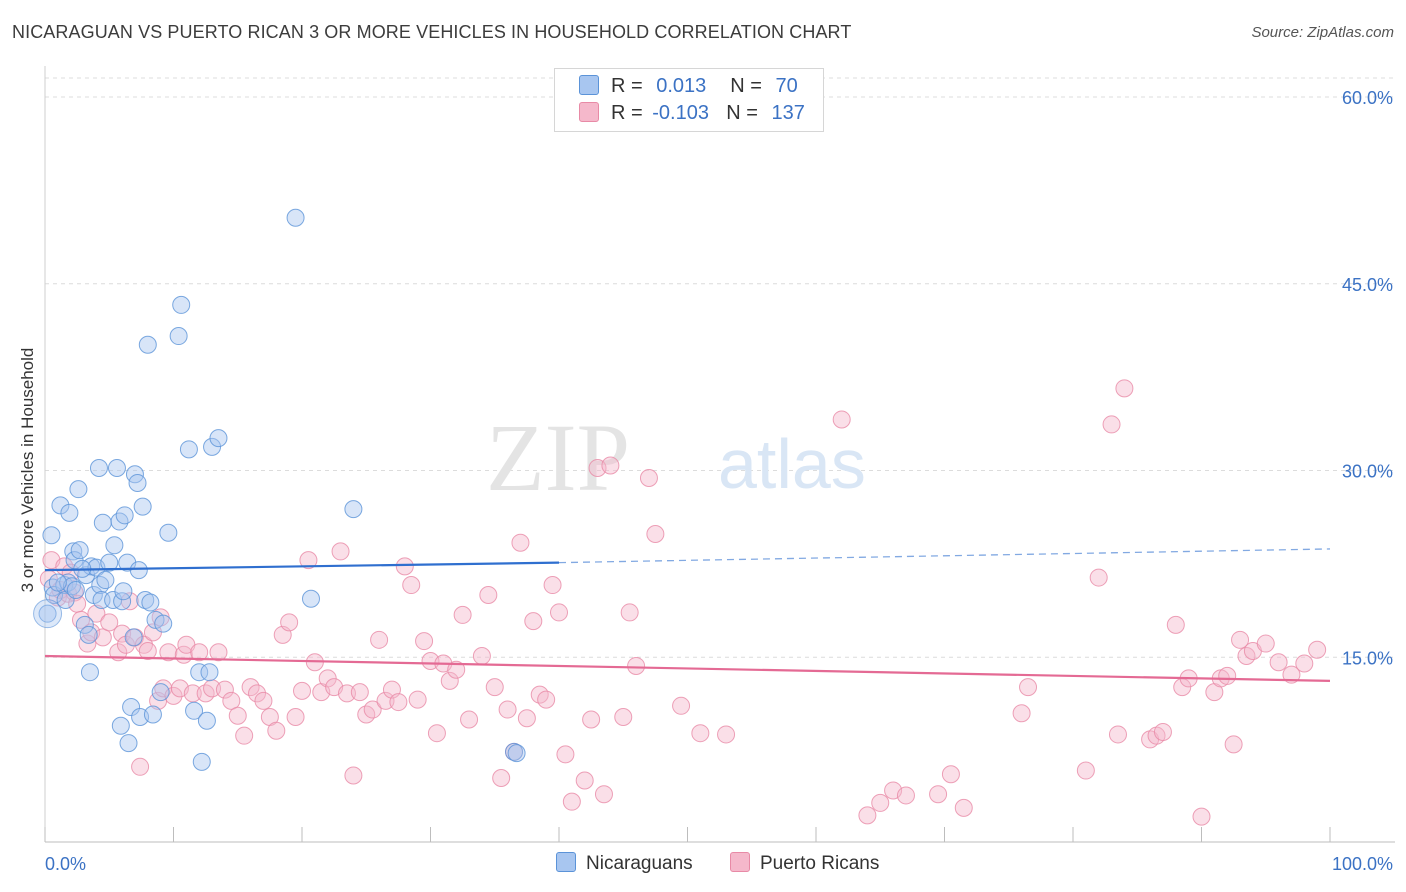 The image size is (1406, 892). What do you see at coordinates (788, 113) in the screenshot?
I see `legend-n-value: 137` at bounding box center [788, 113].